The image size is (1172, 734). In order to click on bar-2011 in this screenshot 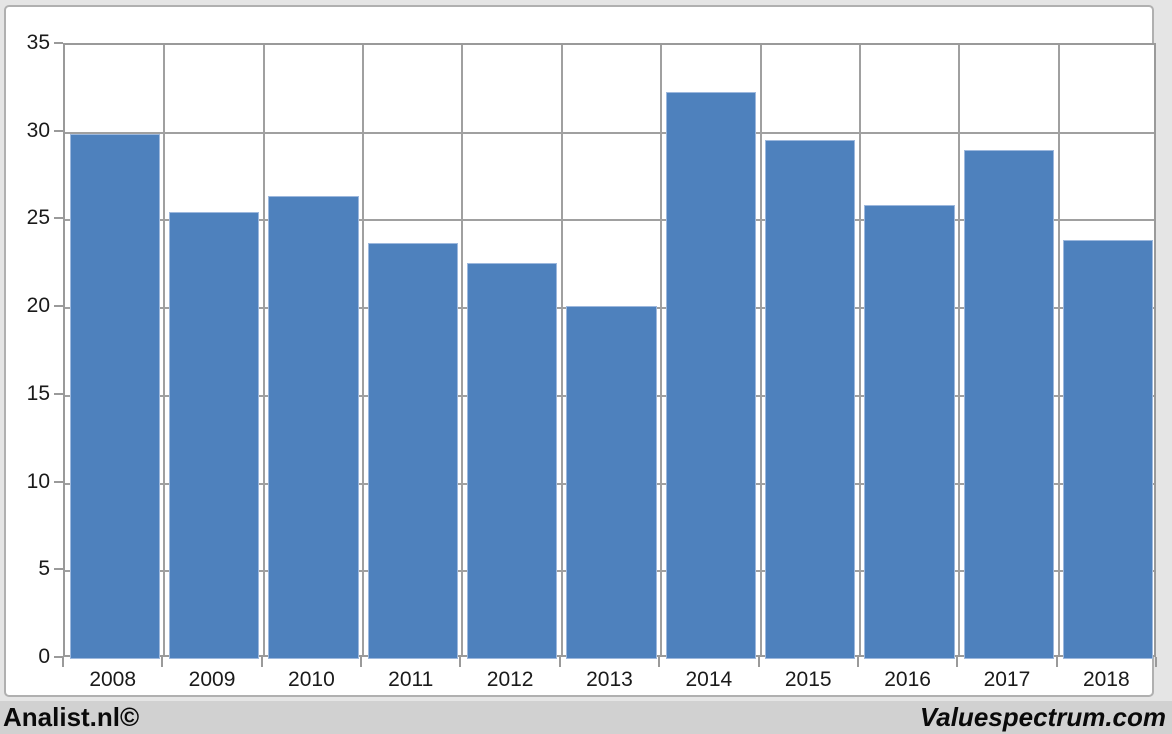, I will do `click(412, 451)`.